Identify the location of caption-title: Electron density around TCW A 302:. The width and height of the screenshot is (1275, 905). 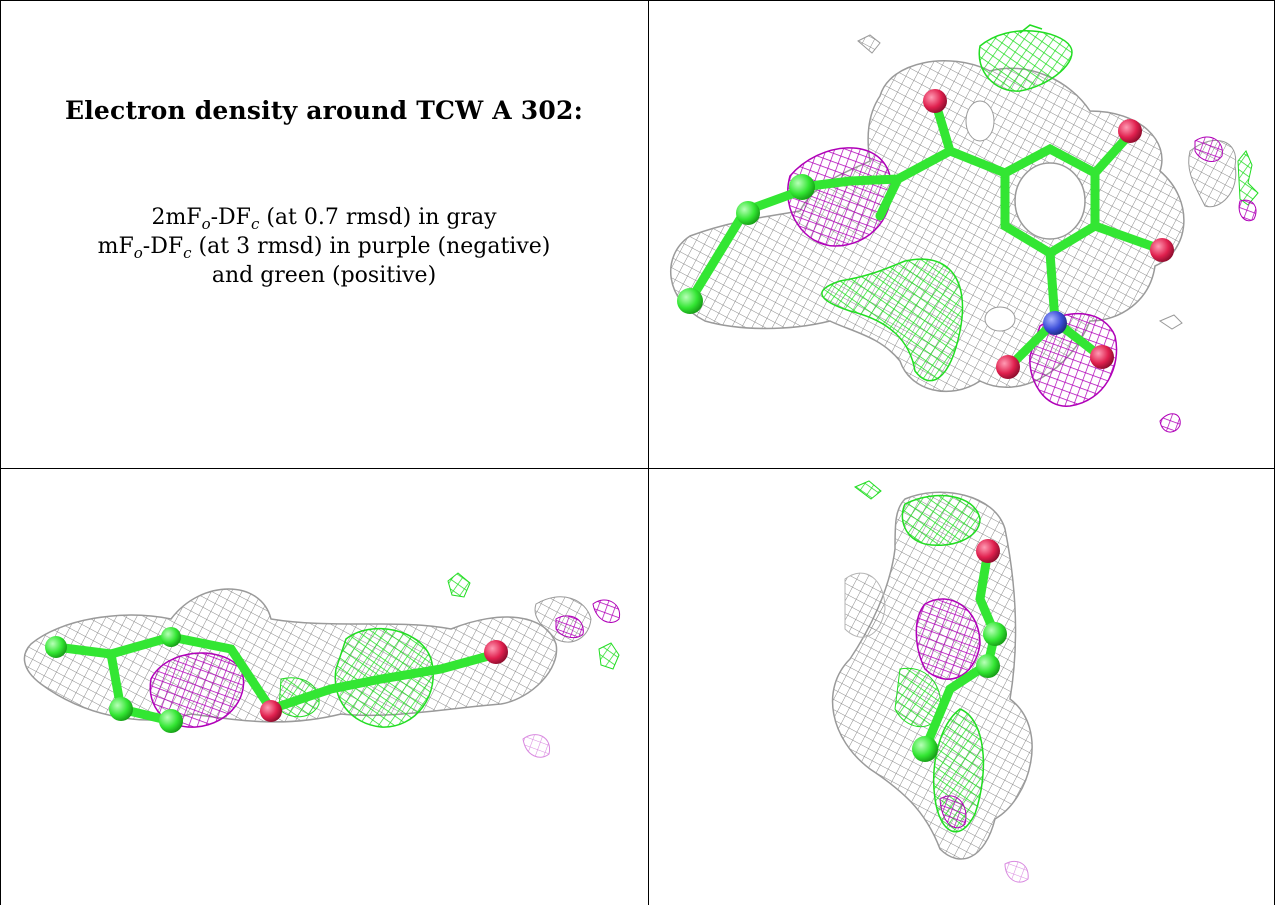
(324, 110).